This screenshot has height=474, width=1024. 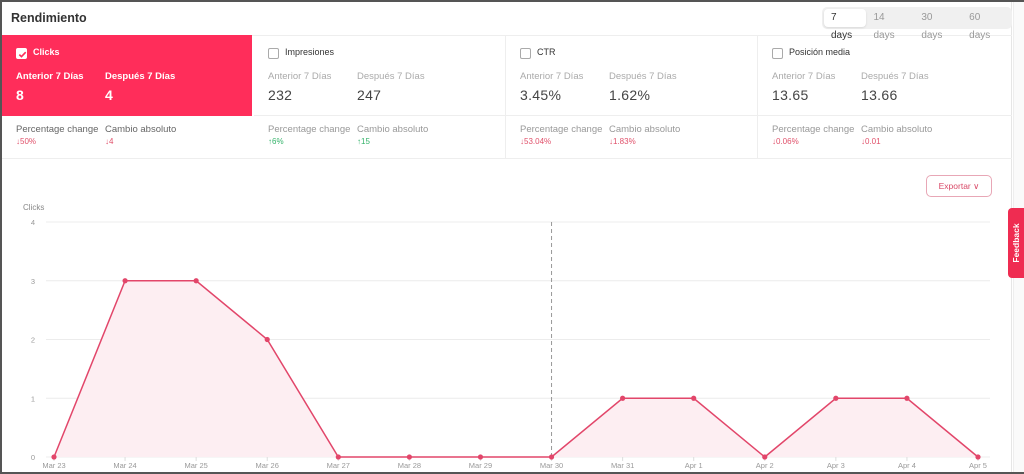 What do you see at coordinates (276, 141) in the screenshot?
I see `percentage-change-value: ↑6%` at bounding box center [276, 141].